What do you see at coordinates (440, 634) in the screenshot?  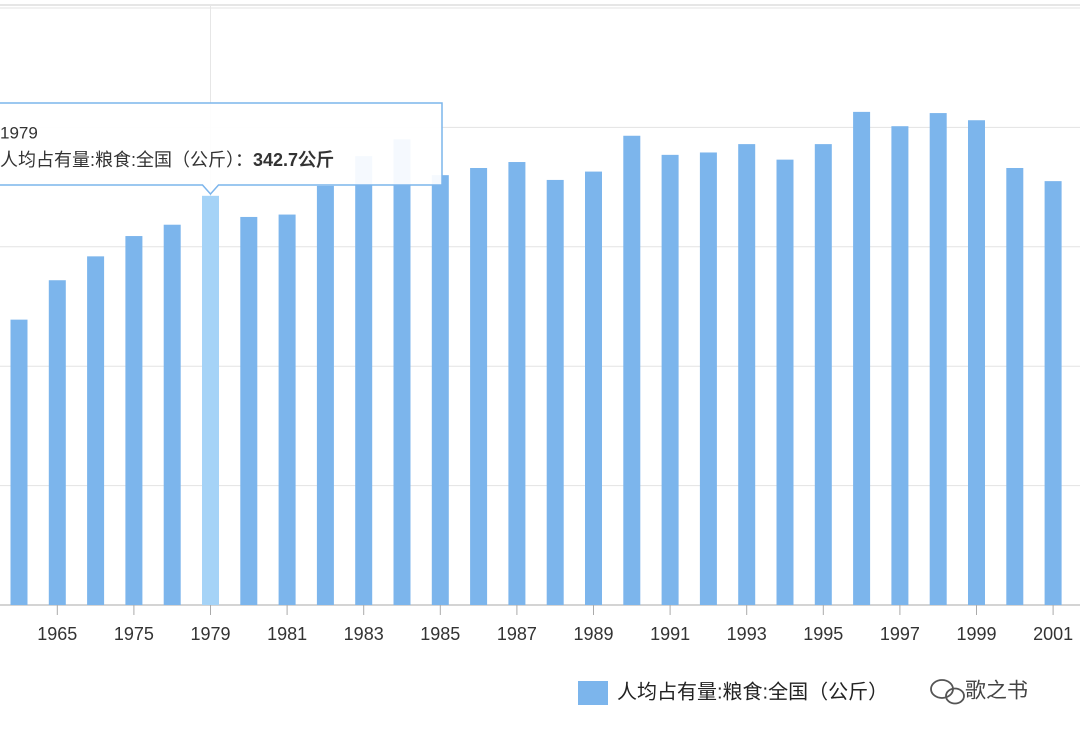 I see `x-tick-label: 1985` at bounding box center [440, 634].